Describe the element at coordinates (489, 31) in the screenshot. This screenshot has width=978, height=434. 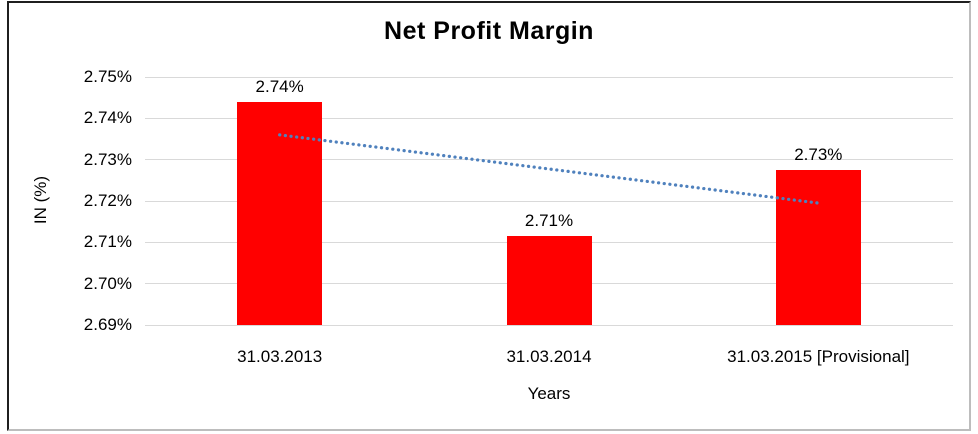
I see `chart-title: Net Profit Margin` at that location.